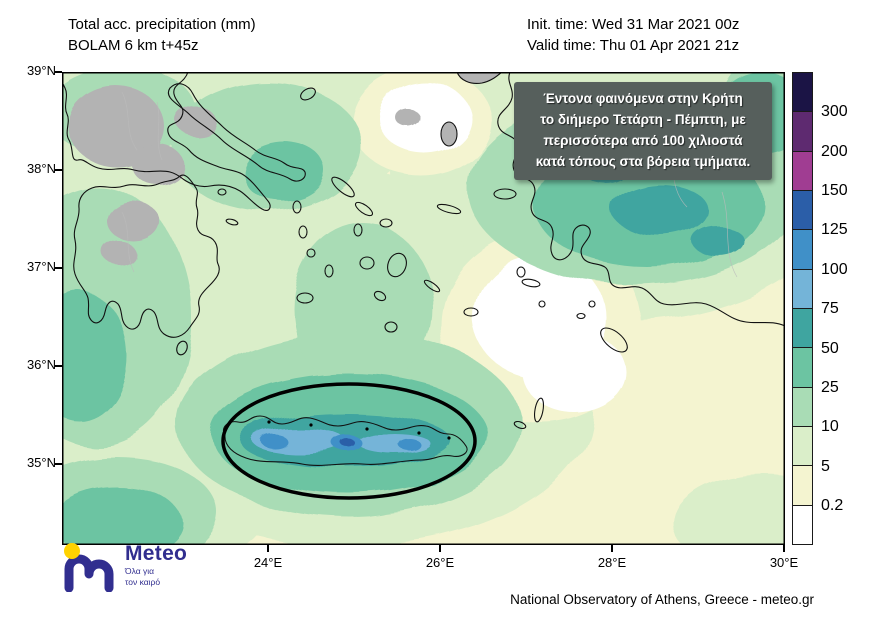  Describe the element at coordinates (449, 134) in the screenshot. I see `chios-island` at that location.